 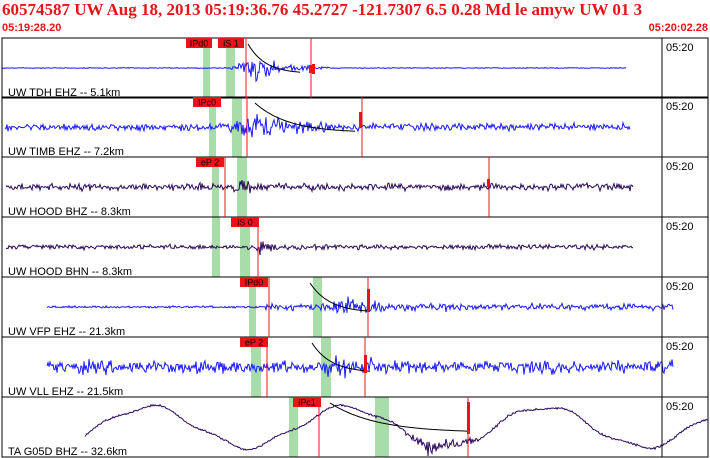 I want to click on station-label: UW HOOD BHZ -- 8.3km, so click(x=69, y=212).